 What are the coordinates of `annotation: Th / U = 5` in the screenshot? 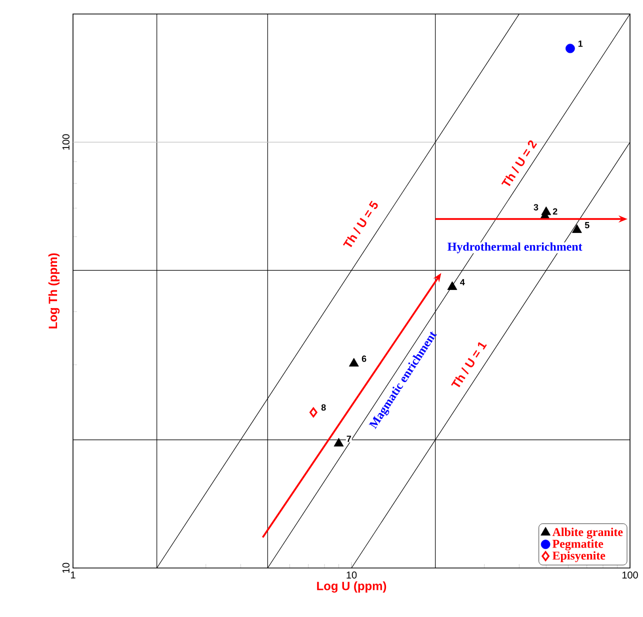 It's located at (360, 224).